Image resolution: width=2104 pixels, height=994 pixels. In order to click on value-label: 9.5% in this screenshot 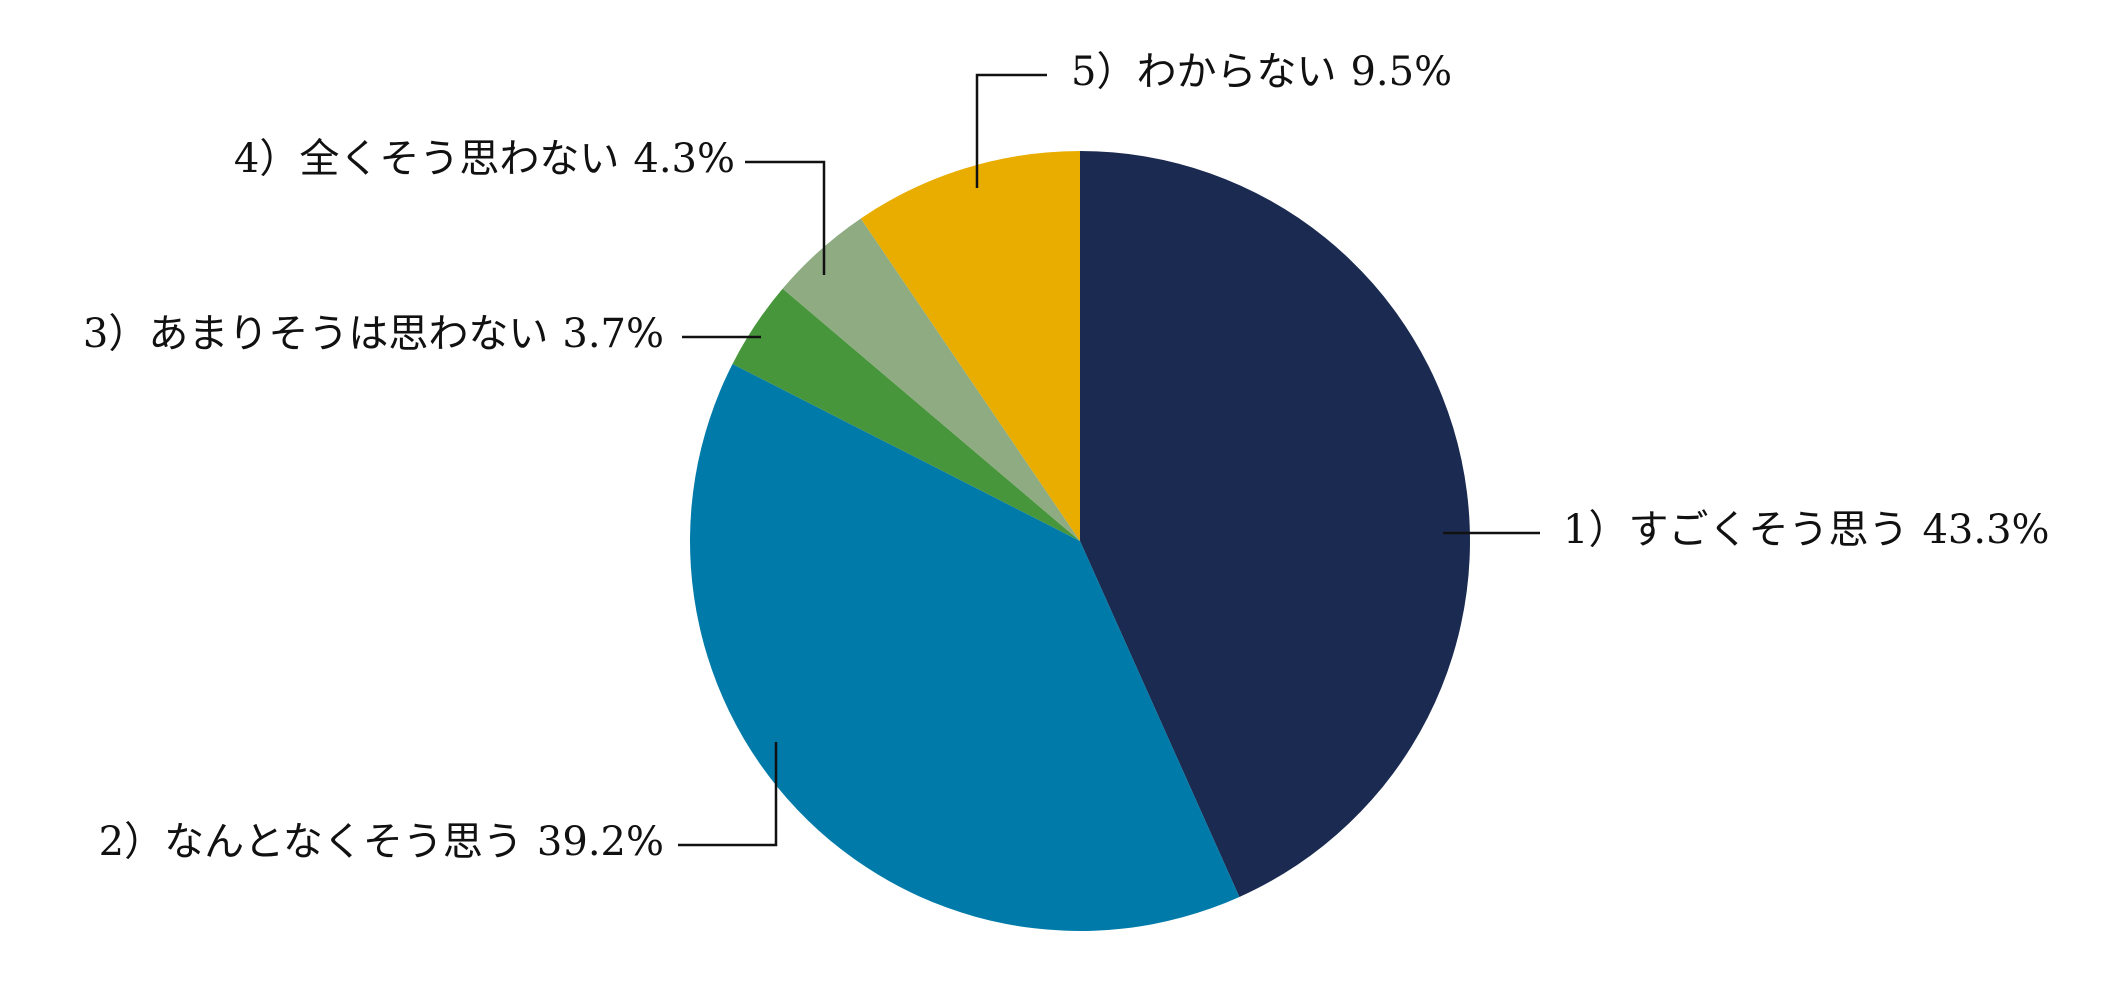, I will do `click(1401, 72)`.